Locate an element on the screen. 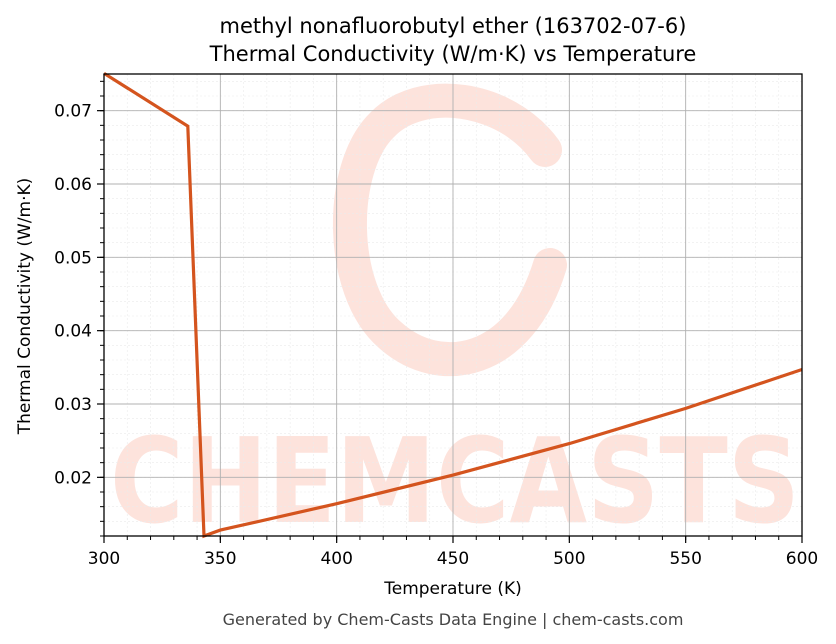 The height and width of the screenshot is (644, 836). x-tick-label: 500 is located at coordinates (569, 559).